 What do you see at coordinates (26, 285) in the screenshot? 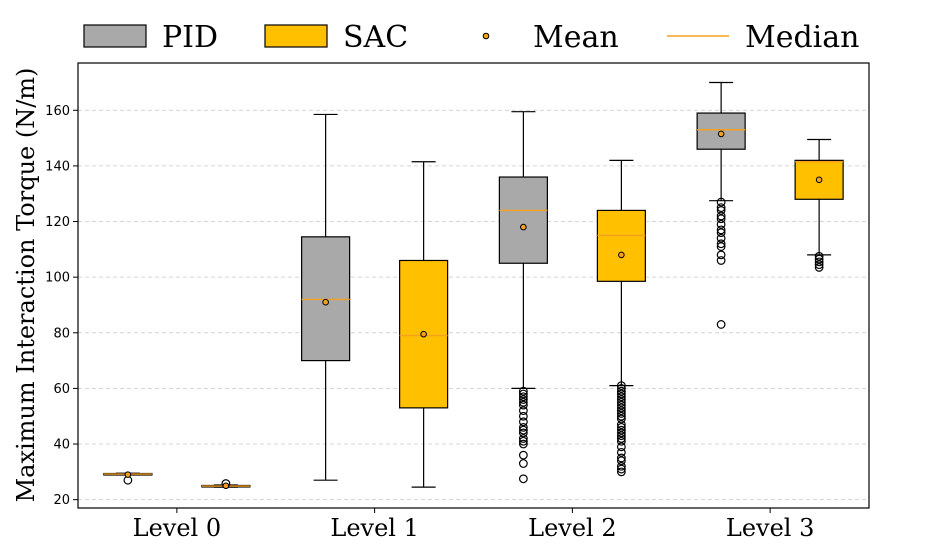
I see `y-axis-label: Maximum Interaction Torque (N/m)` at bounding box center [26, 285].